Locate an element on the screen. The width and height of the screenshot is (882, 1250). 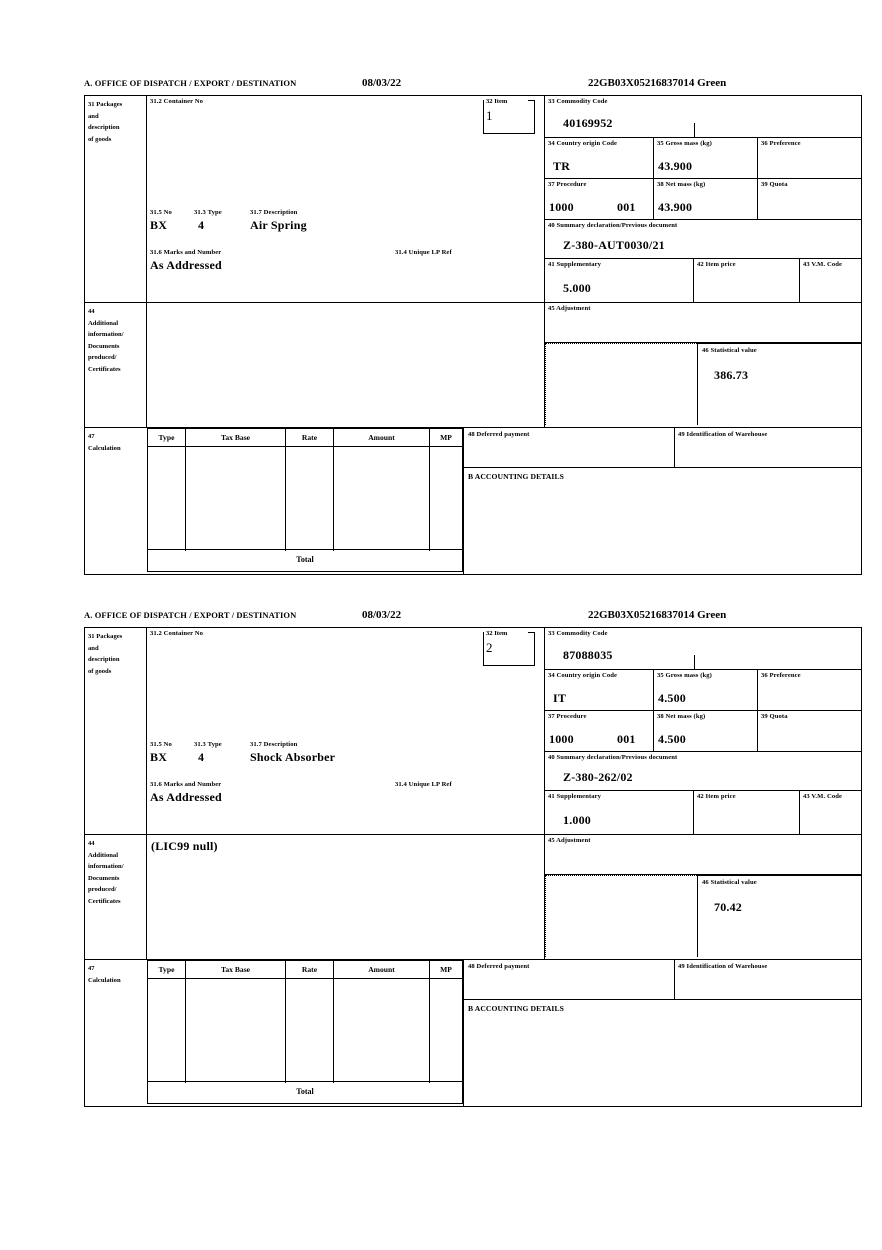
box-44-label-line-3: information/ is located at coordinates (106, 335).